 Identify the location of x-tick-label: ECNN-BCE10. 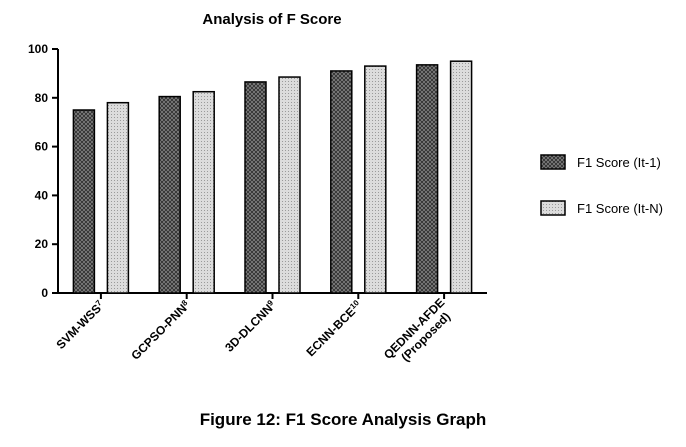
(334, 328).